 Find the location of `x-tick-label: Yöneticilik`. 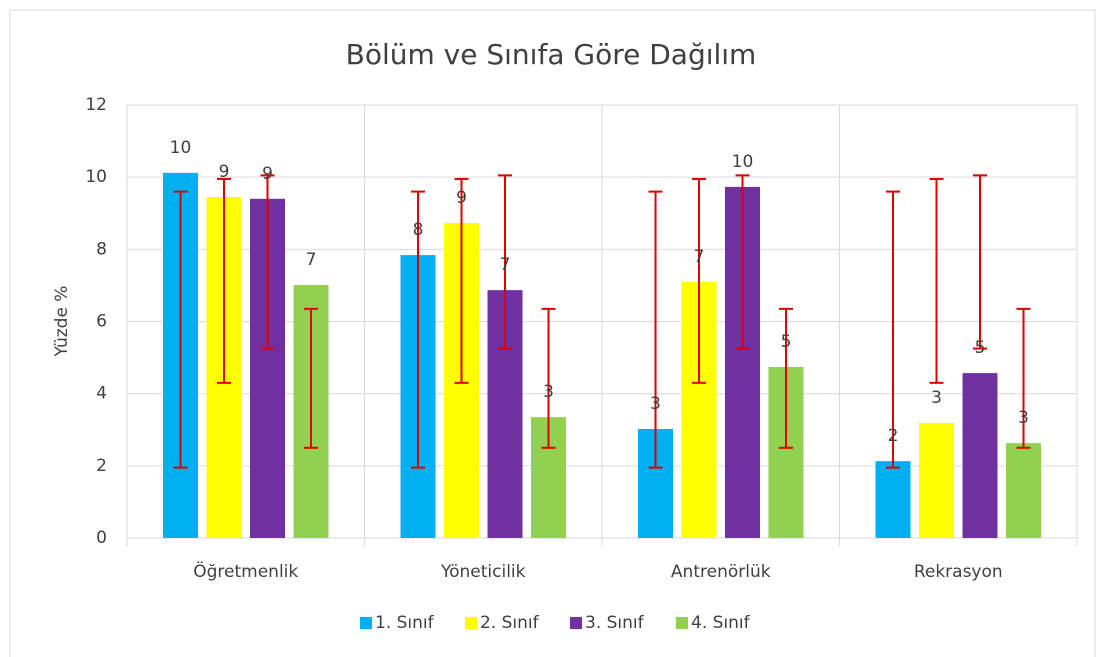

x-tick-label: Yöneticilik is located at coordinates (483, 572).